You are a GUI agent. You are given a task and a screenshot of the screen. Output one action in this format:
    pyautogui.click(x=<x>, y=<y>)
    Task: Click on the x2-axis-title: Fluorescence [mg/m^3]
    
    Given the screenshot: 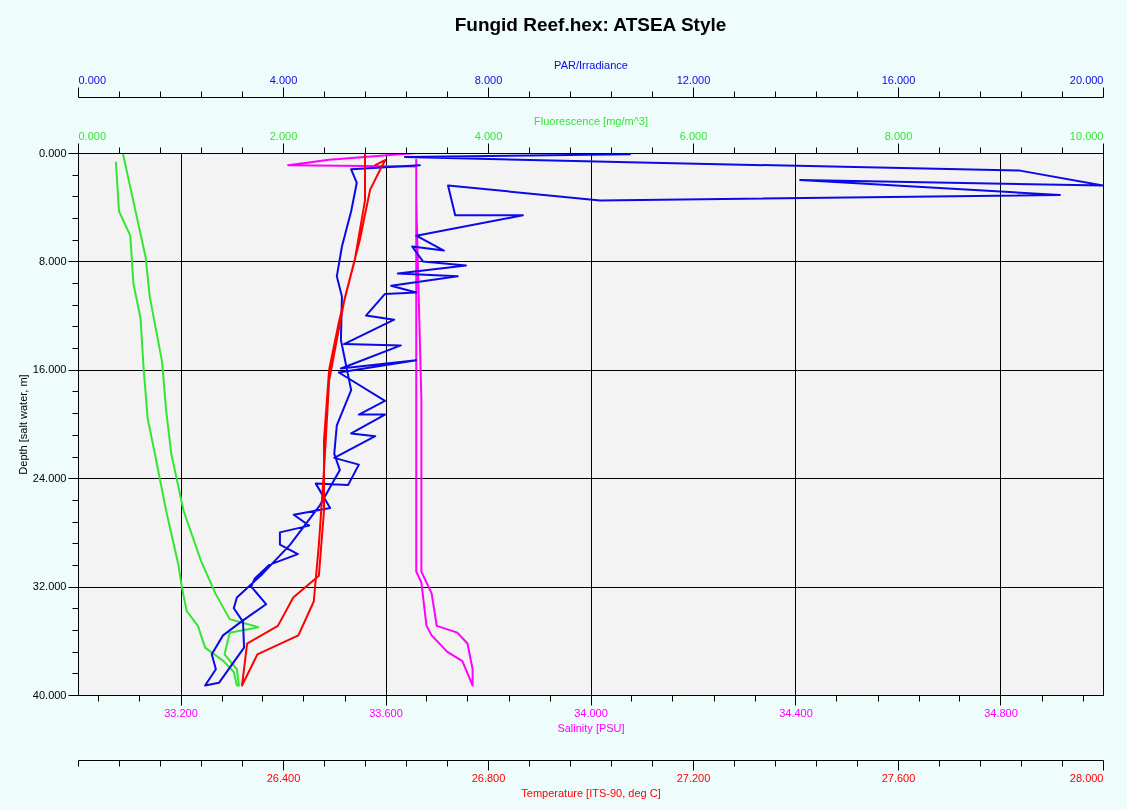 What is the action you would take?
    pyautogui.click(x=591, y=120)
    